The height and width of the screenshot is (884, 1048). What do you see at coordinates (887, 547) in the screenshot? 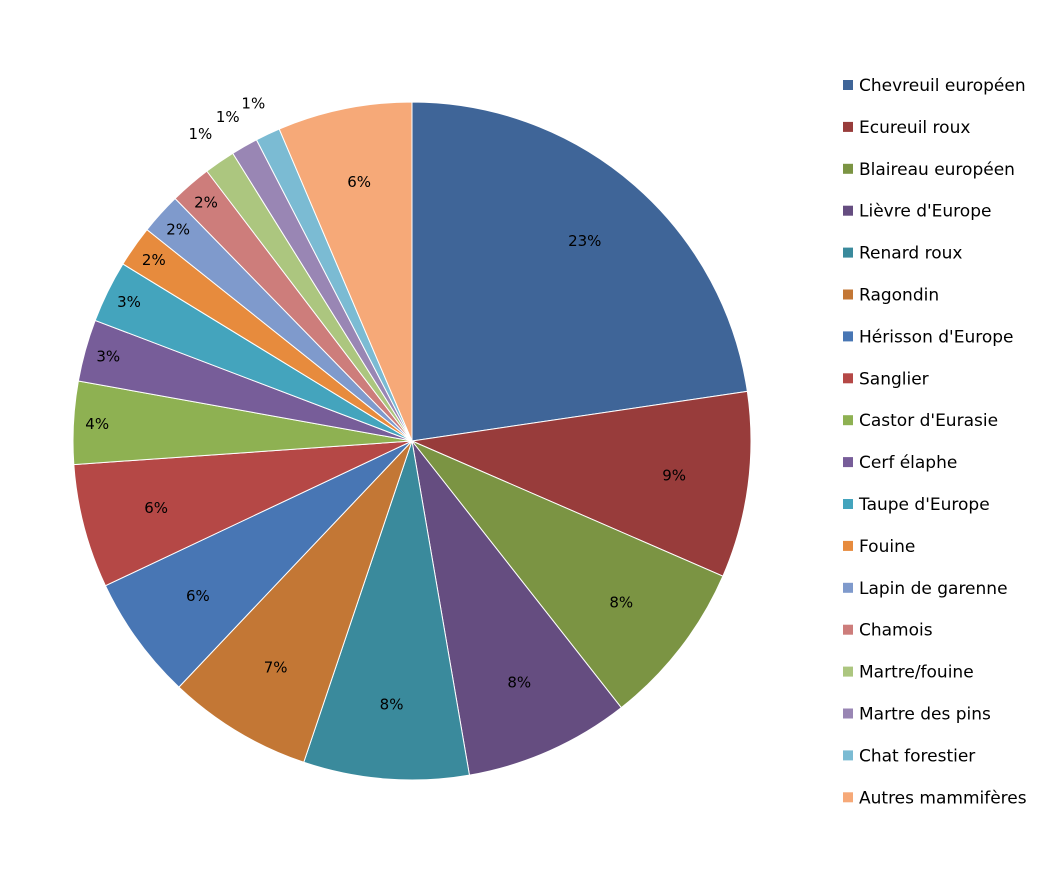
I see `legend-label: Fouine` at bounding box center [887, 547].